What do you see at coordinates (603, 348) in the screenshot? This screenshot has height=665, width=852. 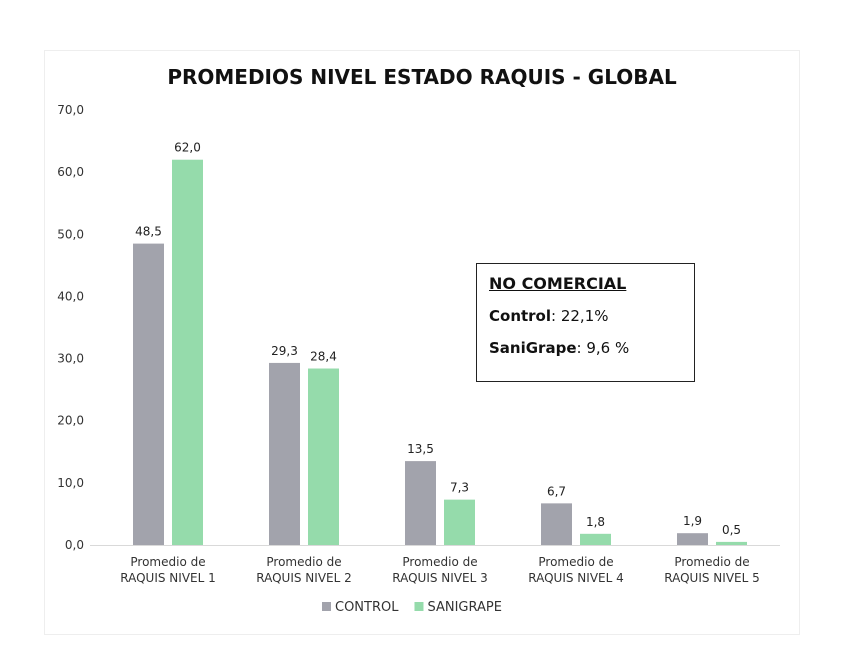 I see `annotation-sanigrape-value: : 9,6 %` at bounding box center [603, 348].